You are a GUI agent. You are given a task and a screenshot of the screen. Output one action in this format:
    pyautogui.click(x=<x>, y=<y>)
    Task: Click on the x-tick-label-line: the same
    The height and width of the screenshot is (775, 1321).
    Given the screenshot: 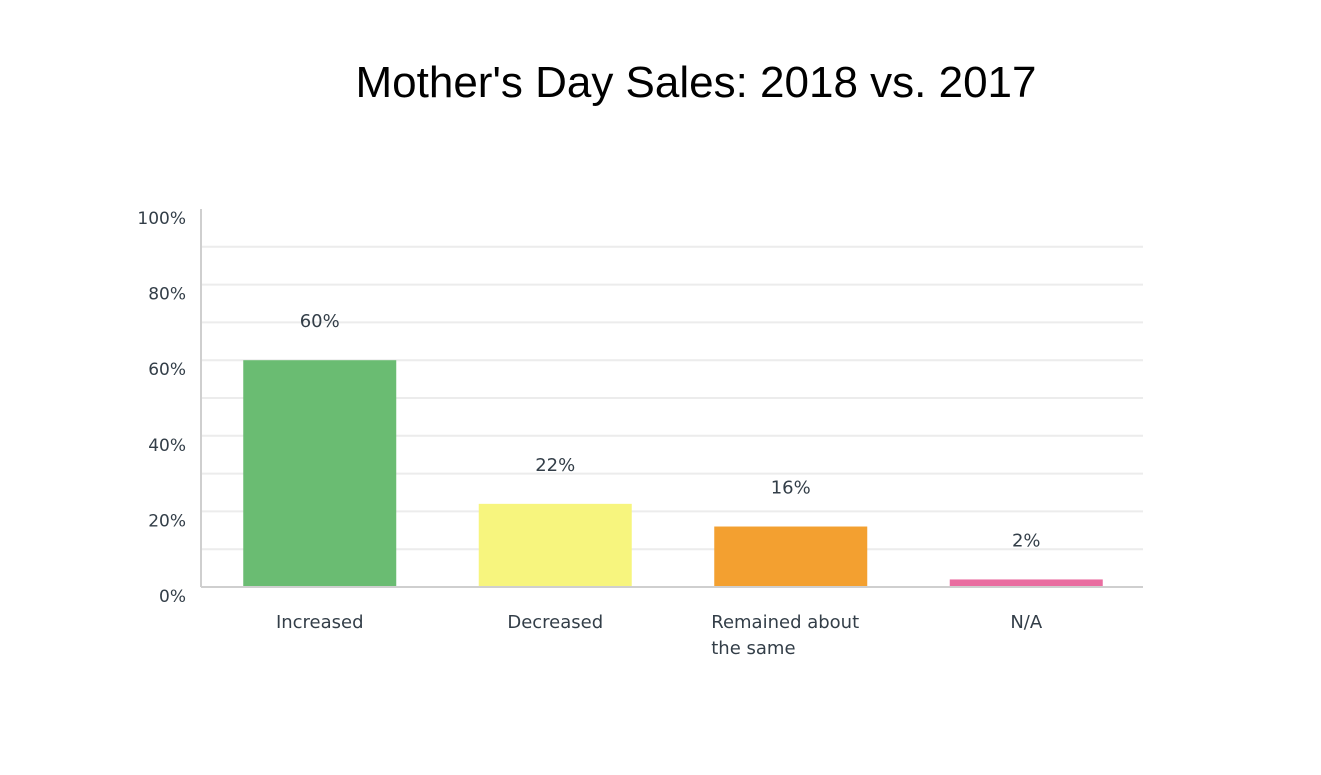 What is the action you would take?
    pyautogui.click(x=753, y=648)
    